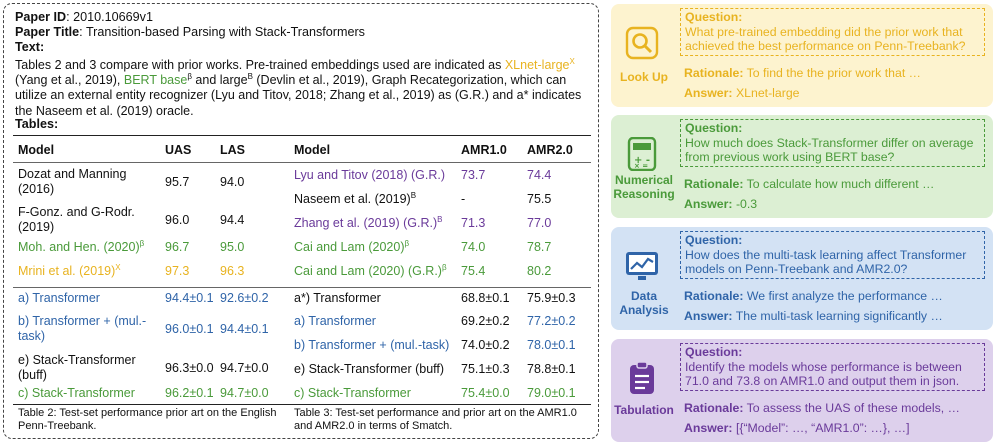 The width and height of the screenshot is (997, 445). I want to click on table-header-cell: UAS, so click(178, 150).